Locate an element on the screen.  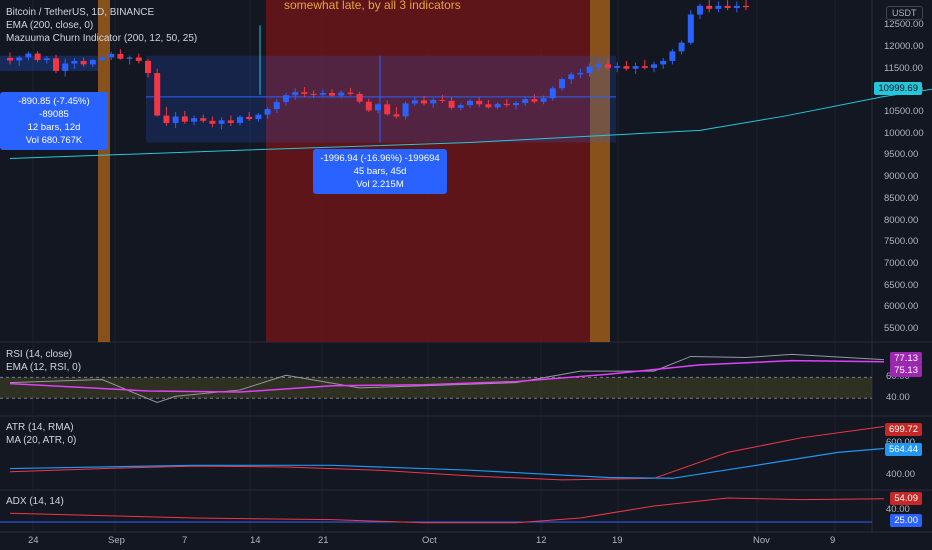
time-tick-label: Oct is located at coordinates (429, 540).